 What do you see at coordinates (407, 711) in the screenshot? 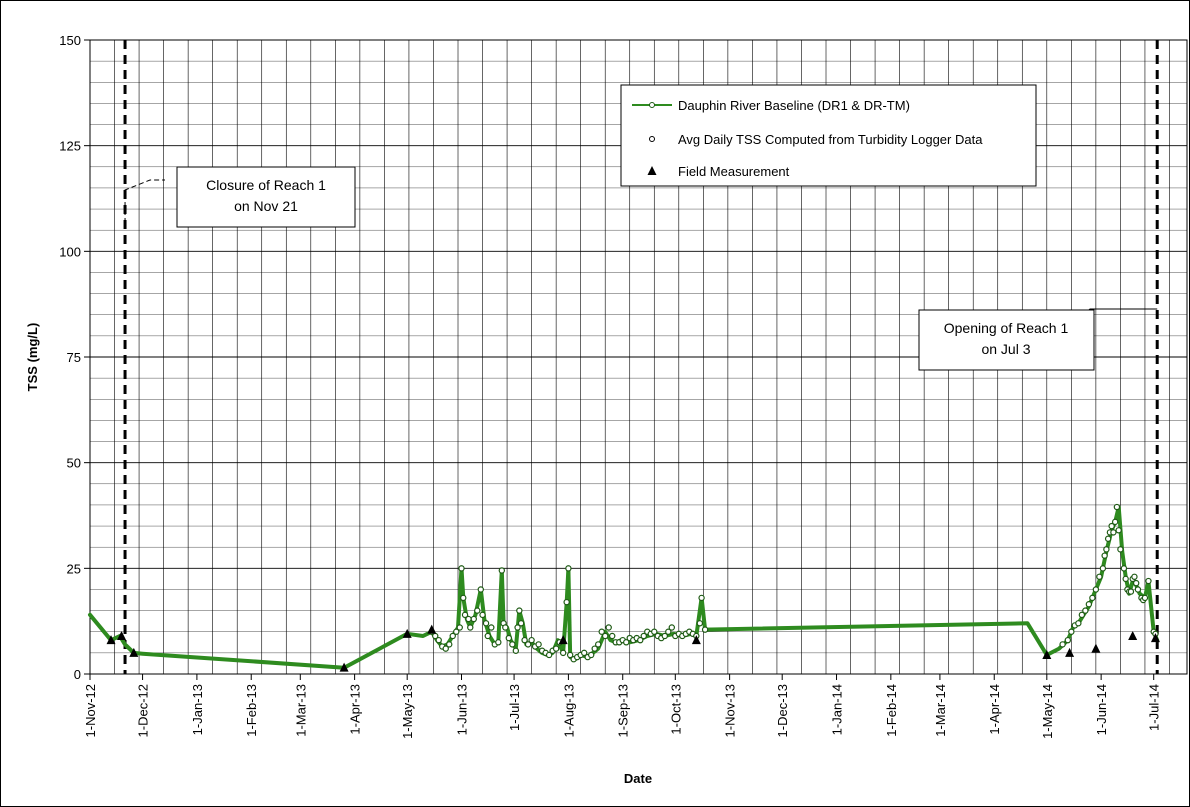
I see `x-tick-label: 1-May-13` at bounding box center [407, 711].